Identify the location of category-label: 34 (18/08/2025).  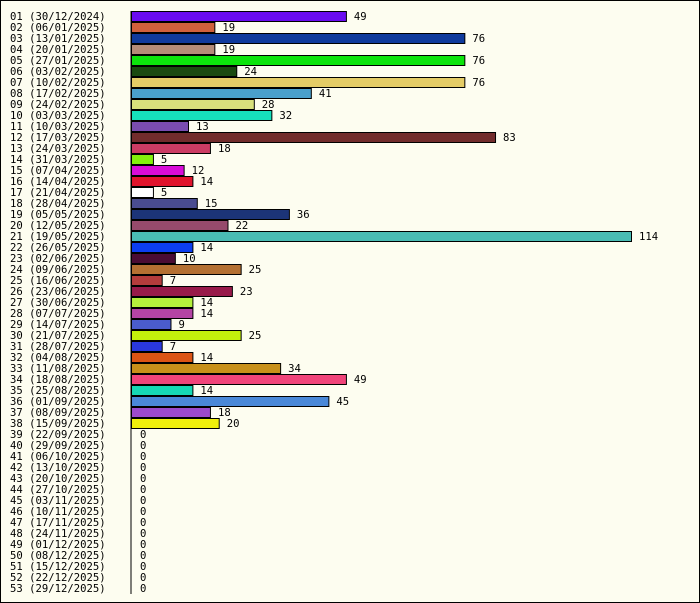
(58, 380).